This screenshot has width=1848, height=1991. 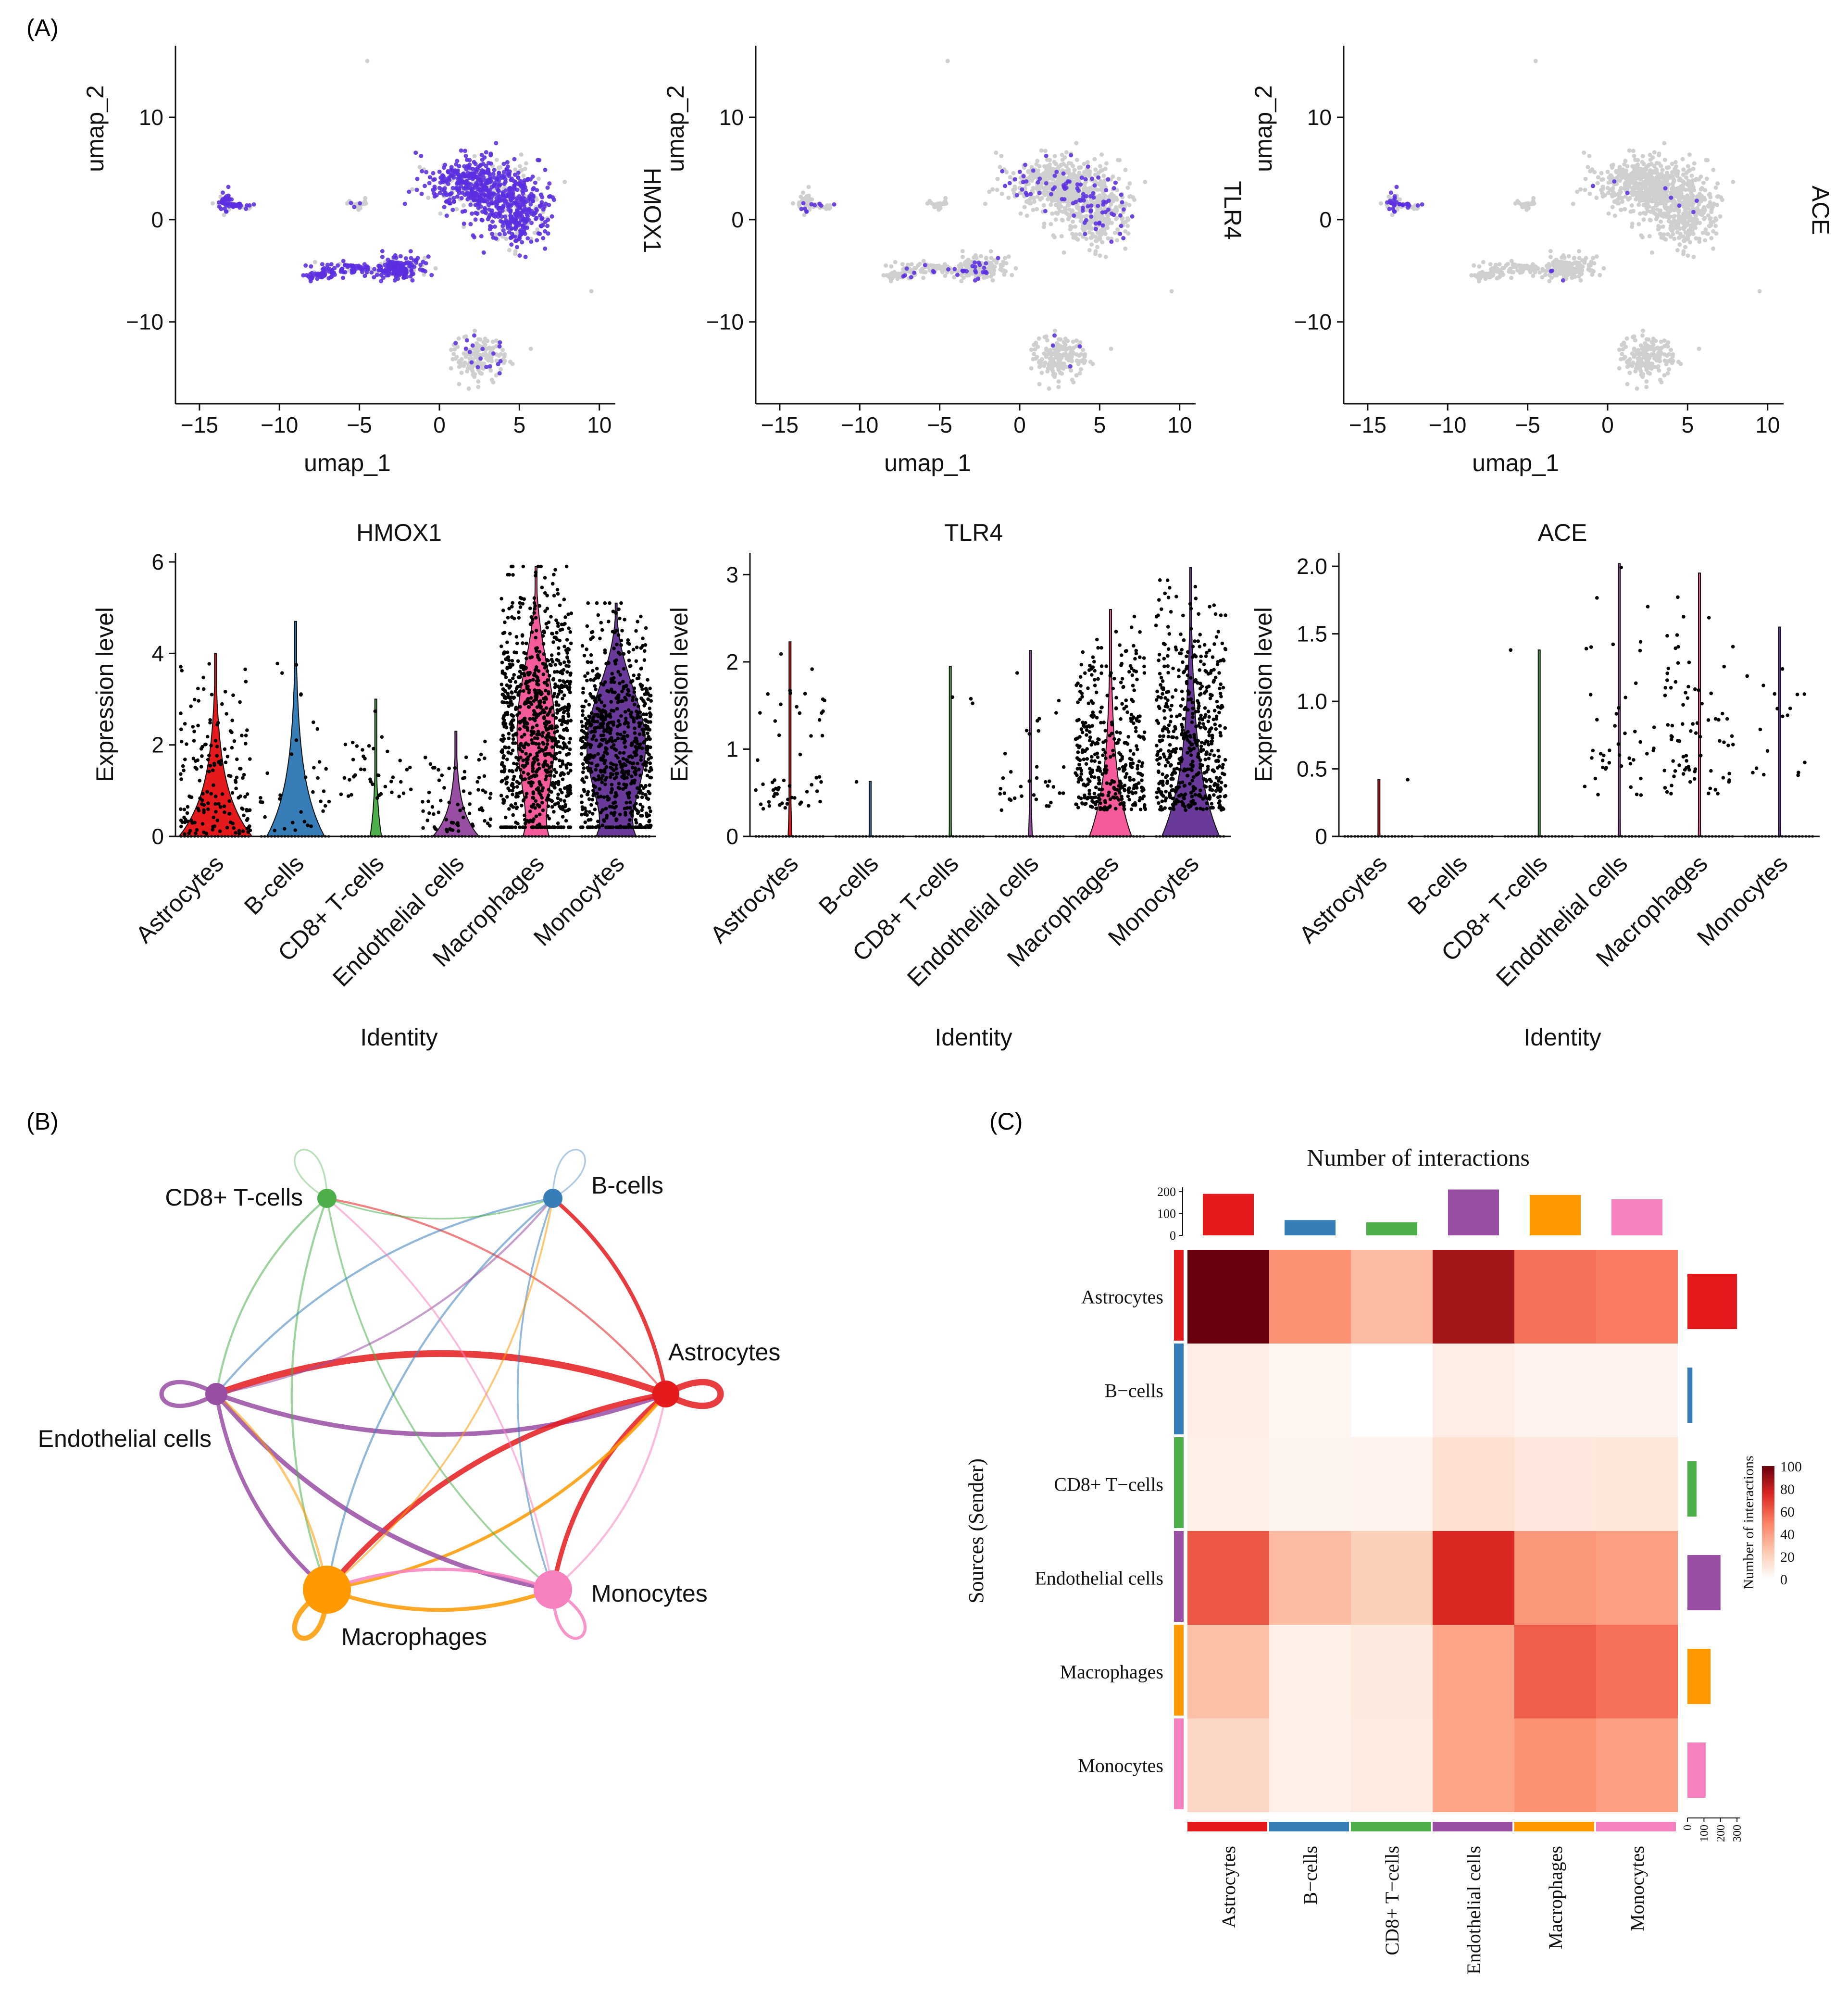 What do you see at coordinates (780, 425) in the screenshot?
I see `x-tick-label: −15` at bounding box center [780, 425].